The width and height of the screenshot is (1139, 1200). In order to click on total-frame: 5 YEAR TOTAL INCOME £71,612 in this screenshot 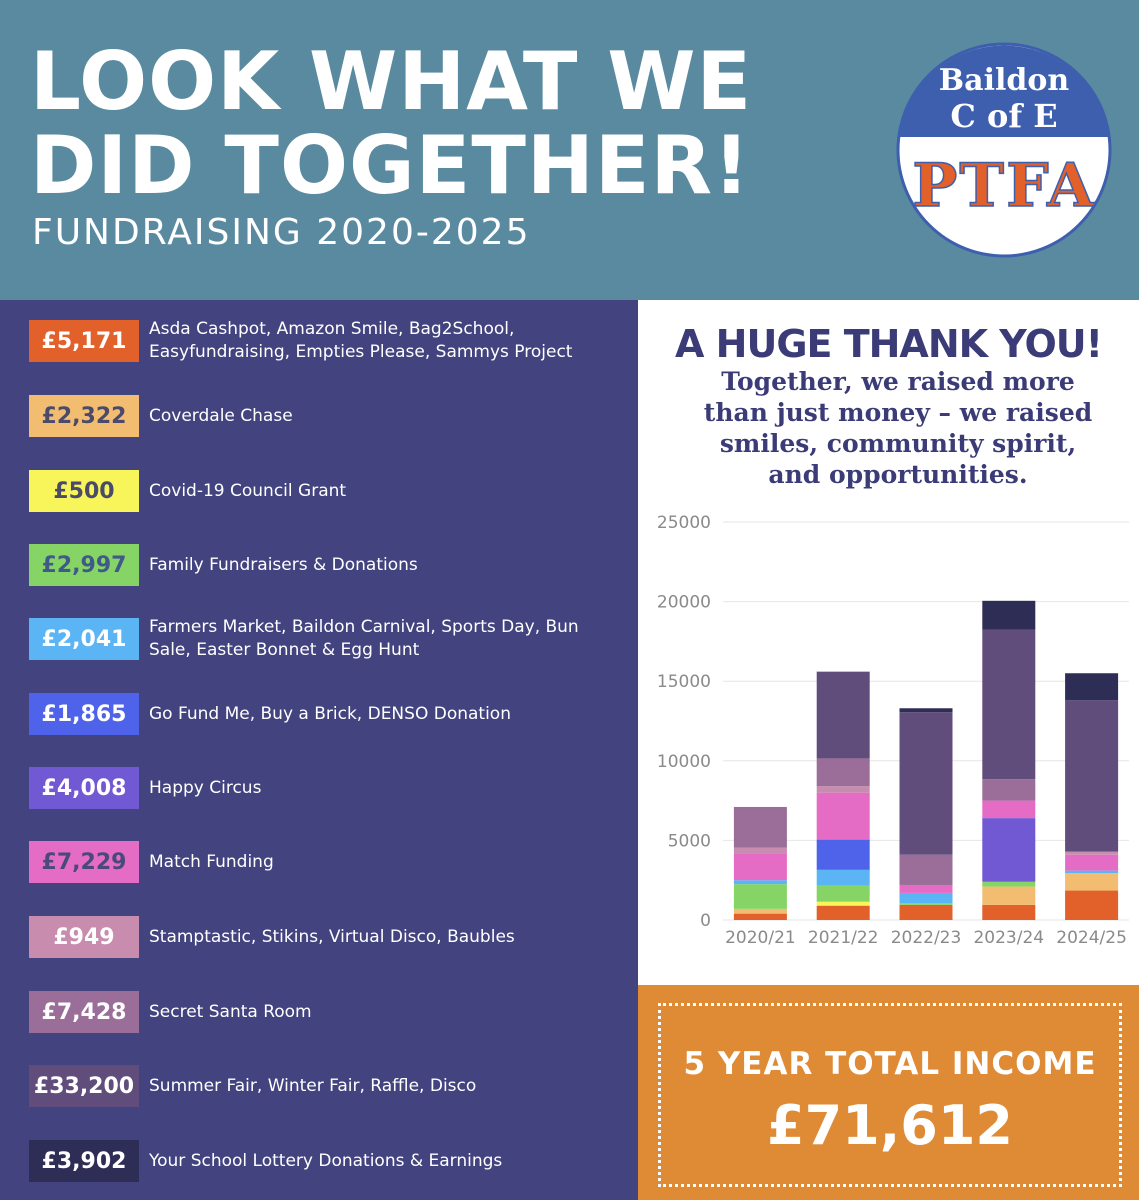, I will do `click(890, 1095)`.